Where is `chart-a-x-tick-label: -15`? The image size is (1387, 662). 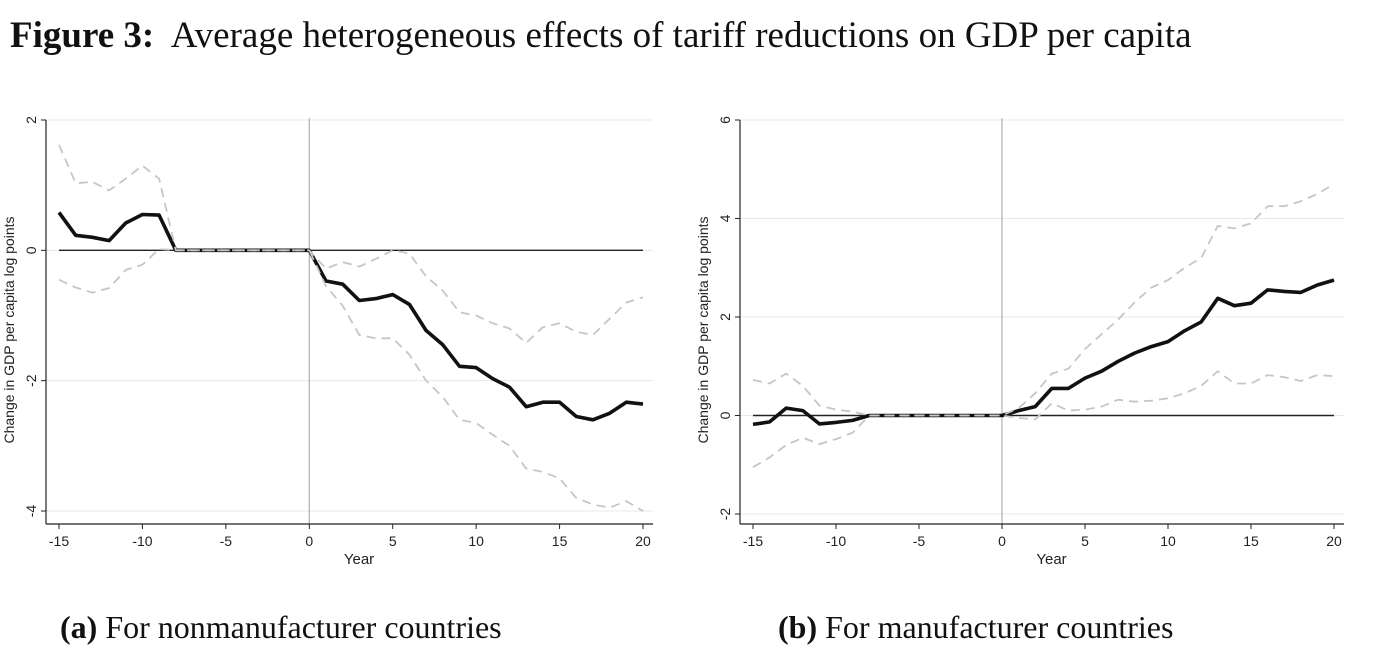 chart-a-x-tick-label: -15 is located at coordinates (59, 541).